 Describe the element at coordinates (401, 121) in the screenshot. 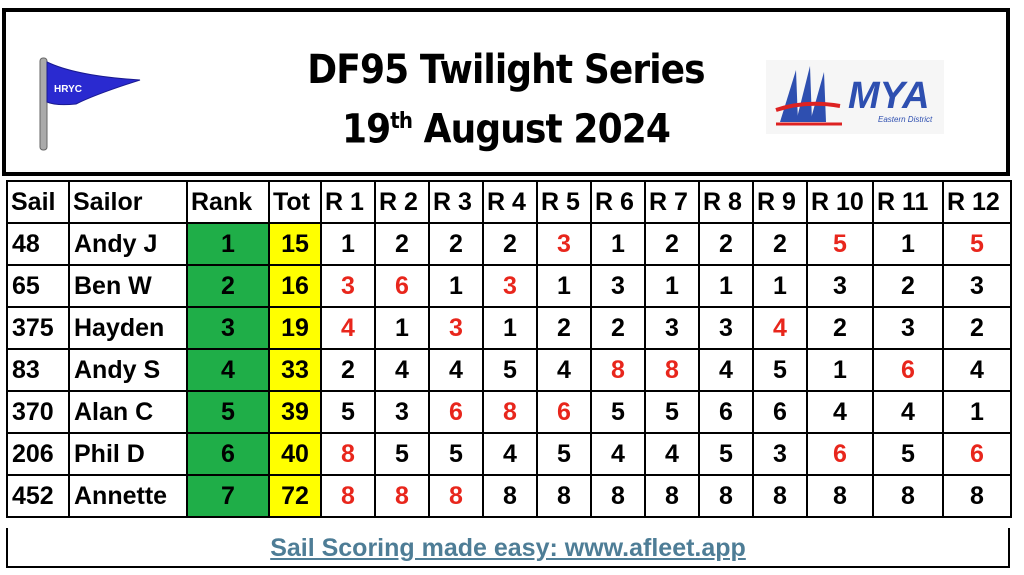

I see `title-suffix: th` at that location.